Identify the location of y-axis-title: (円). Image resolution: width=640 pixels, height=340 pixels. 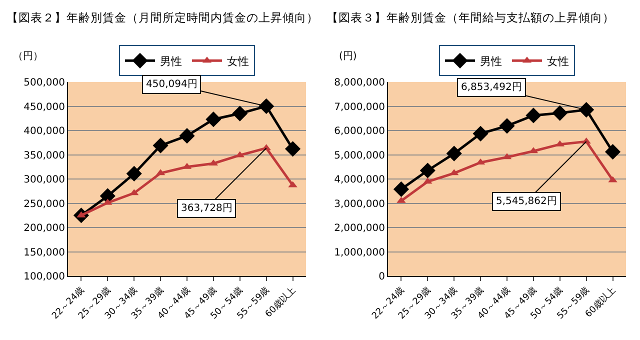
(348, 56).